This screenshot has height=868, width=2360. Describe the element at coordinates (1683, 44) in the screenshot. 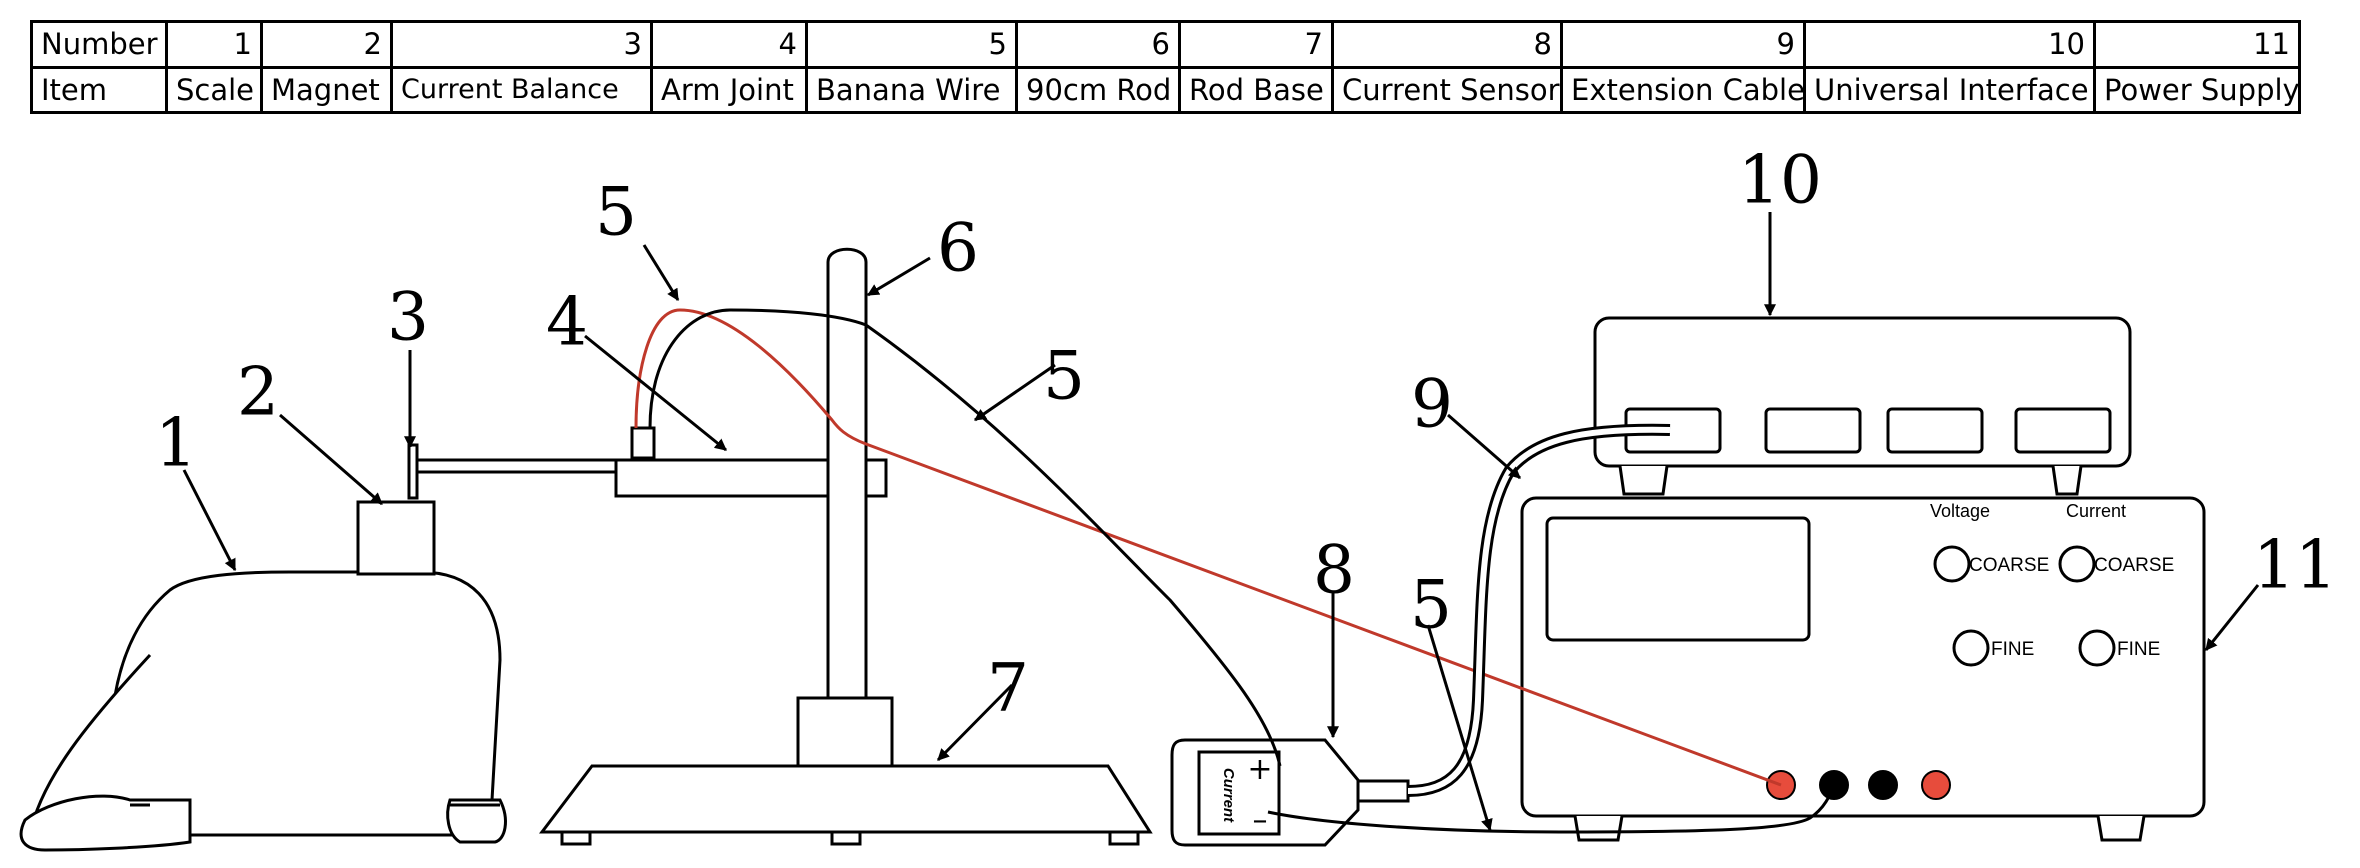

I see `number-cell: 9` at that location.